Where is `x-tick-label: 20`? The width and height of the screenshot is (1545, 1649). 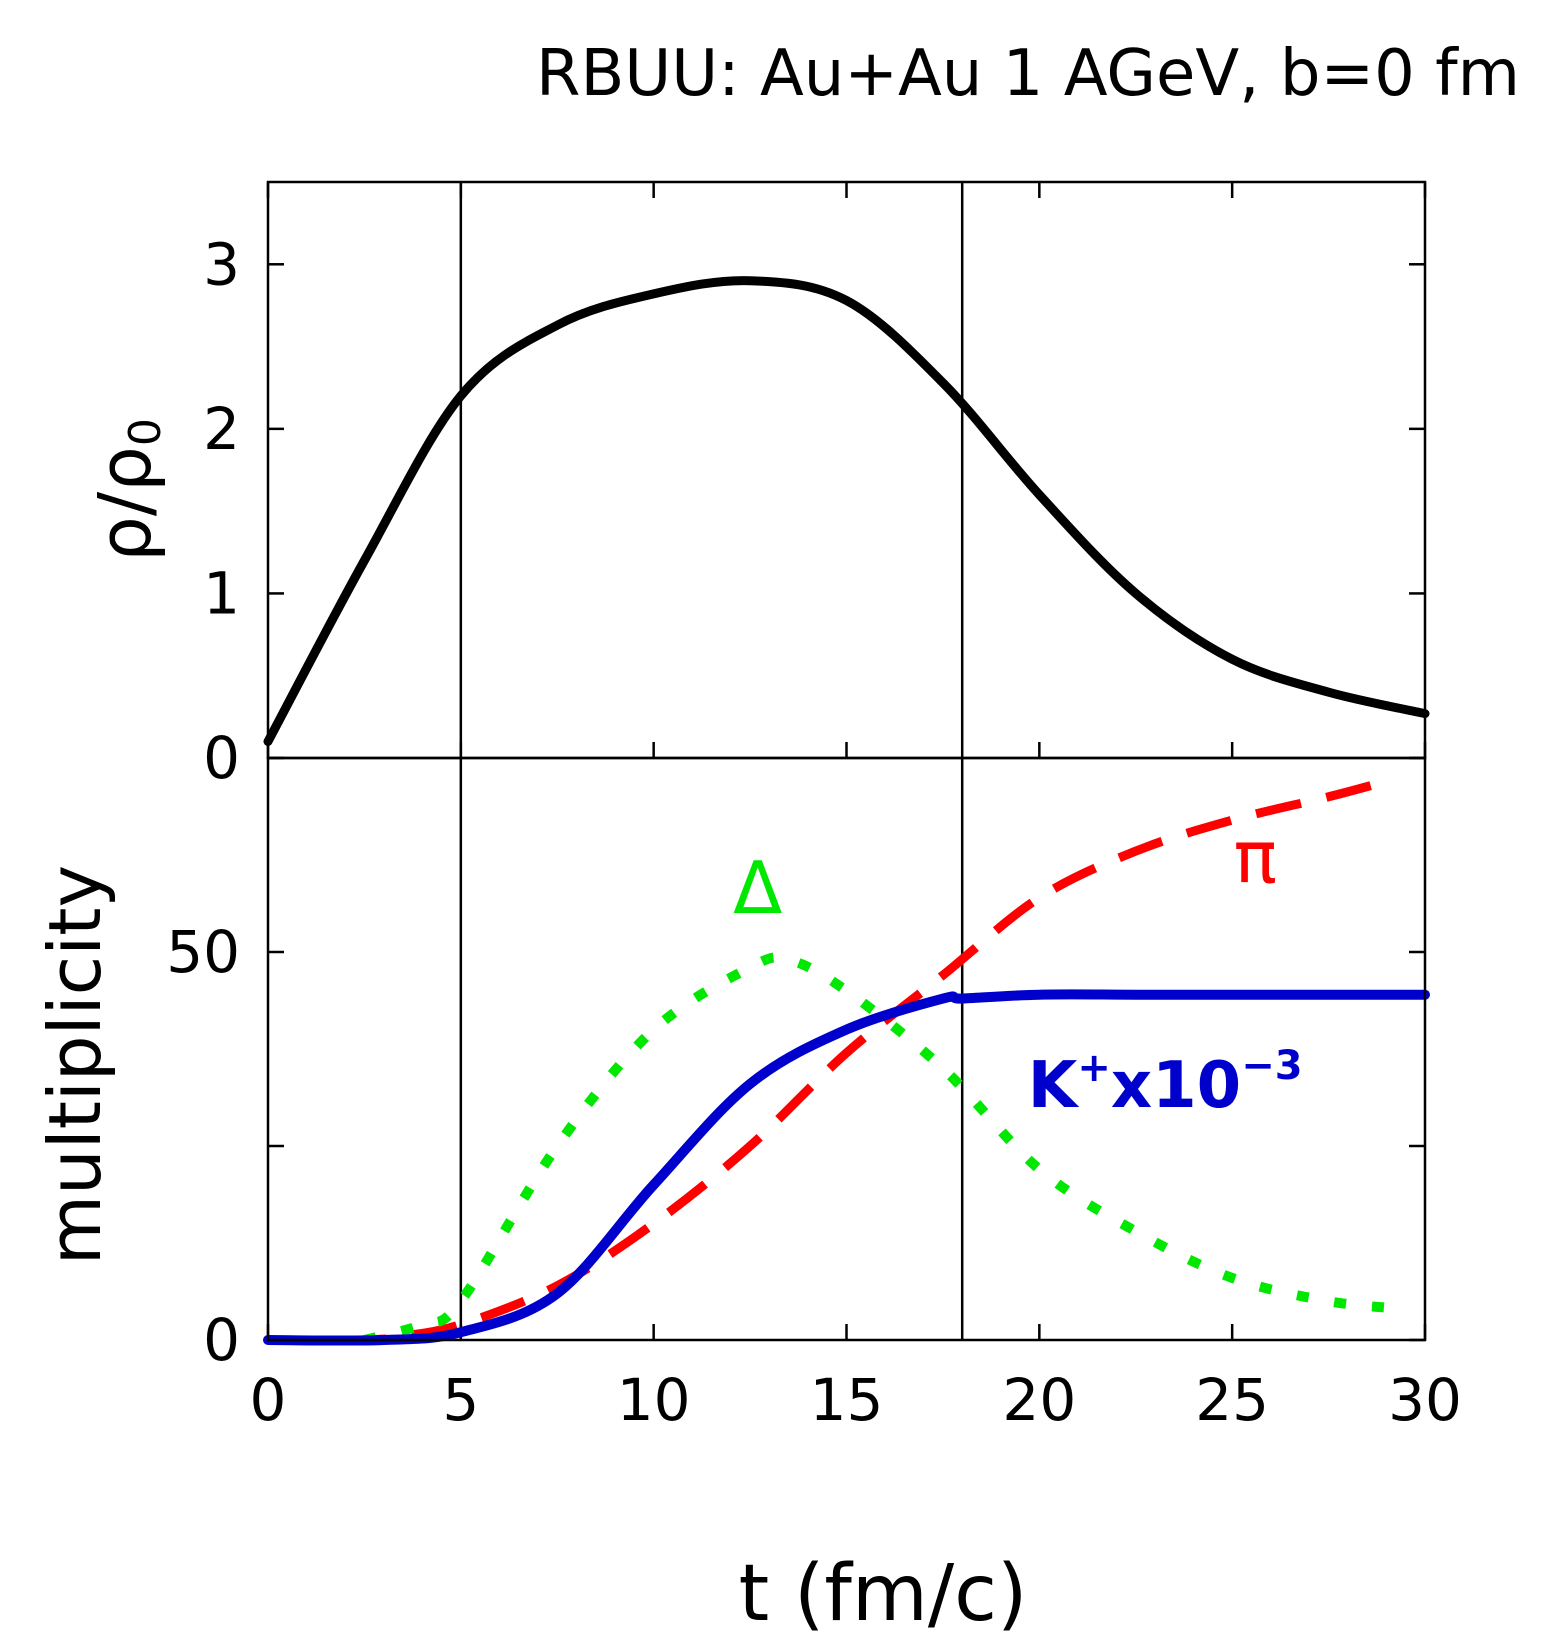
x-tick-label: 20 is located at coordinates (1039, 1400).